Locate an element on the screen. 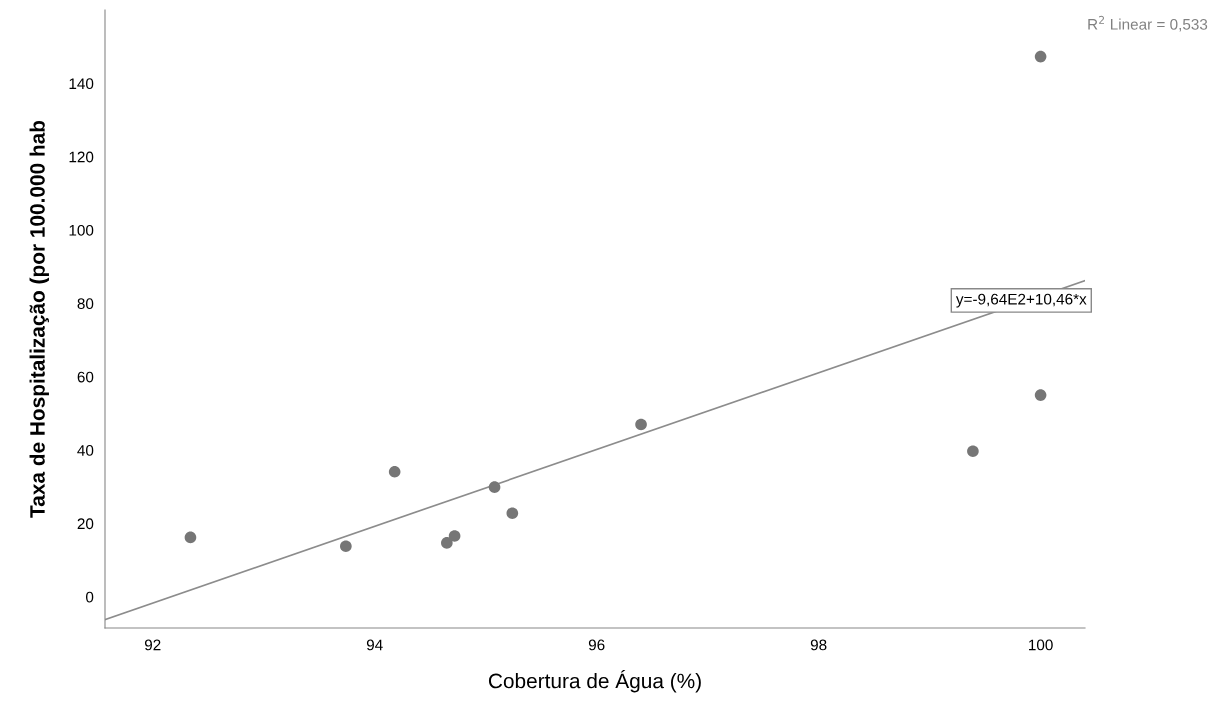  x-tick-label: 96 is located at coordinates (596, 645).